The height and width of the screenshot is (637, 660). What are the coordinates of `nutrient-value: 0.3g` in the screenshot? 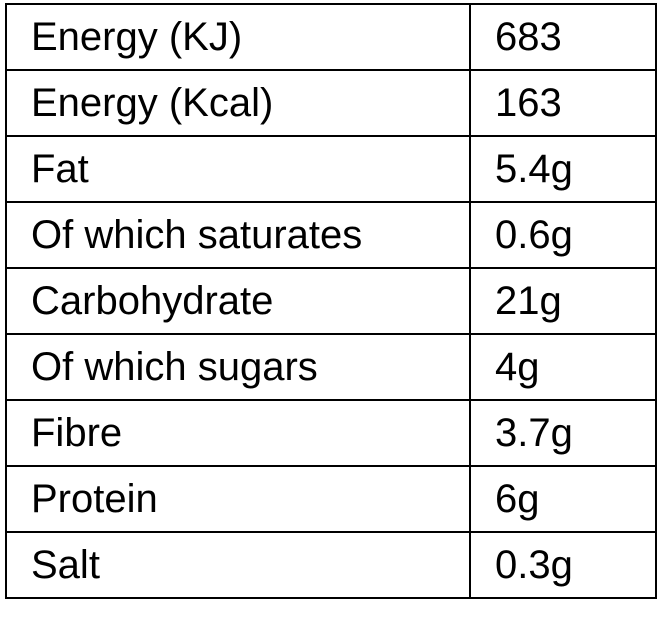 It's located at (563, 565).